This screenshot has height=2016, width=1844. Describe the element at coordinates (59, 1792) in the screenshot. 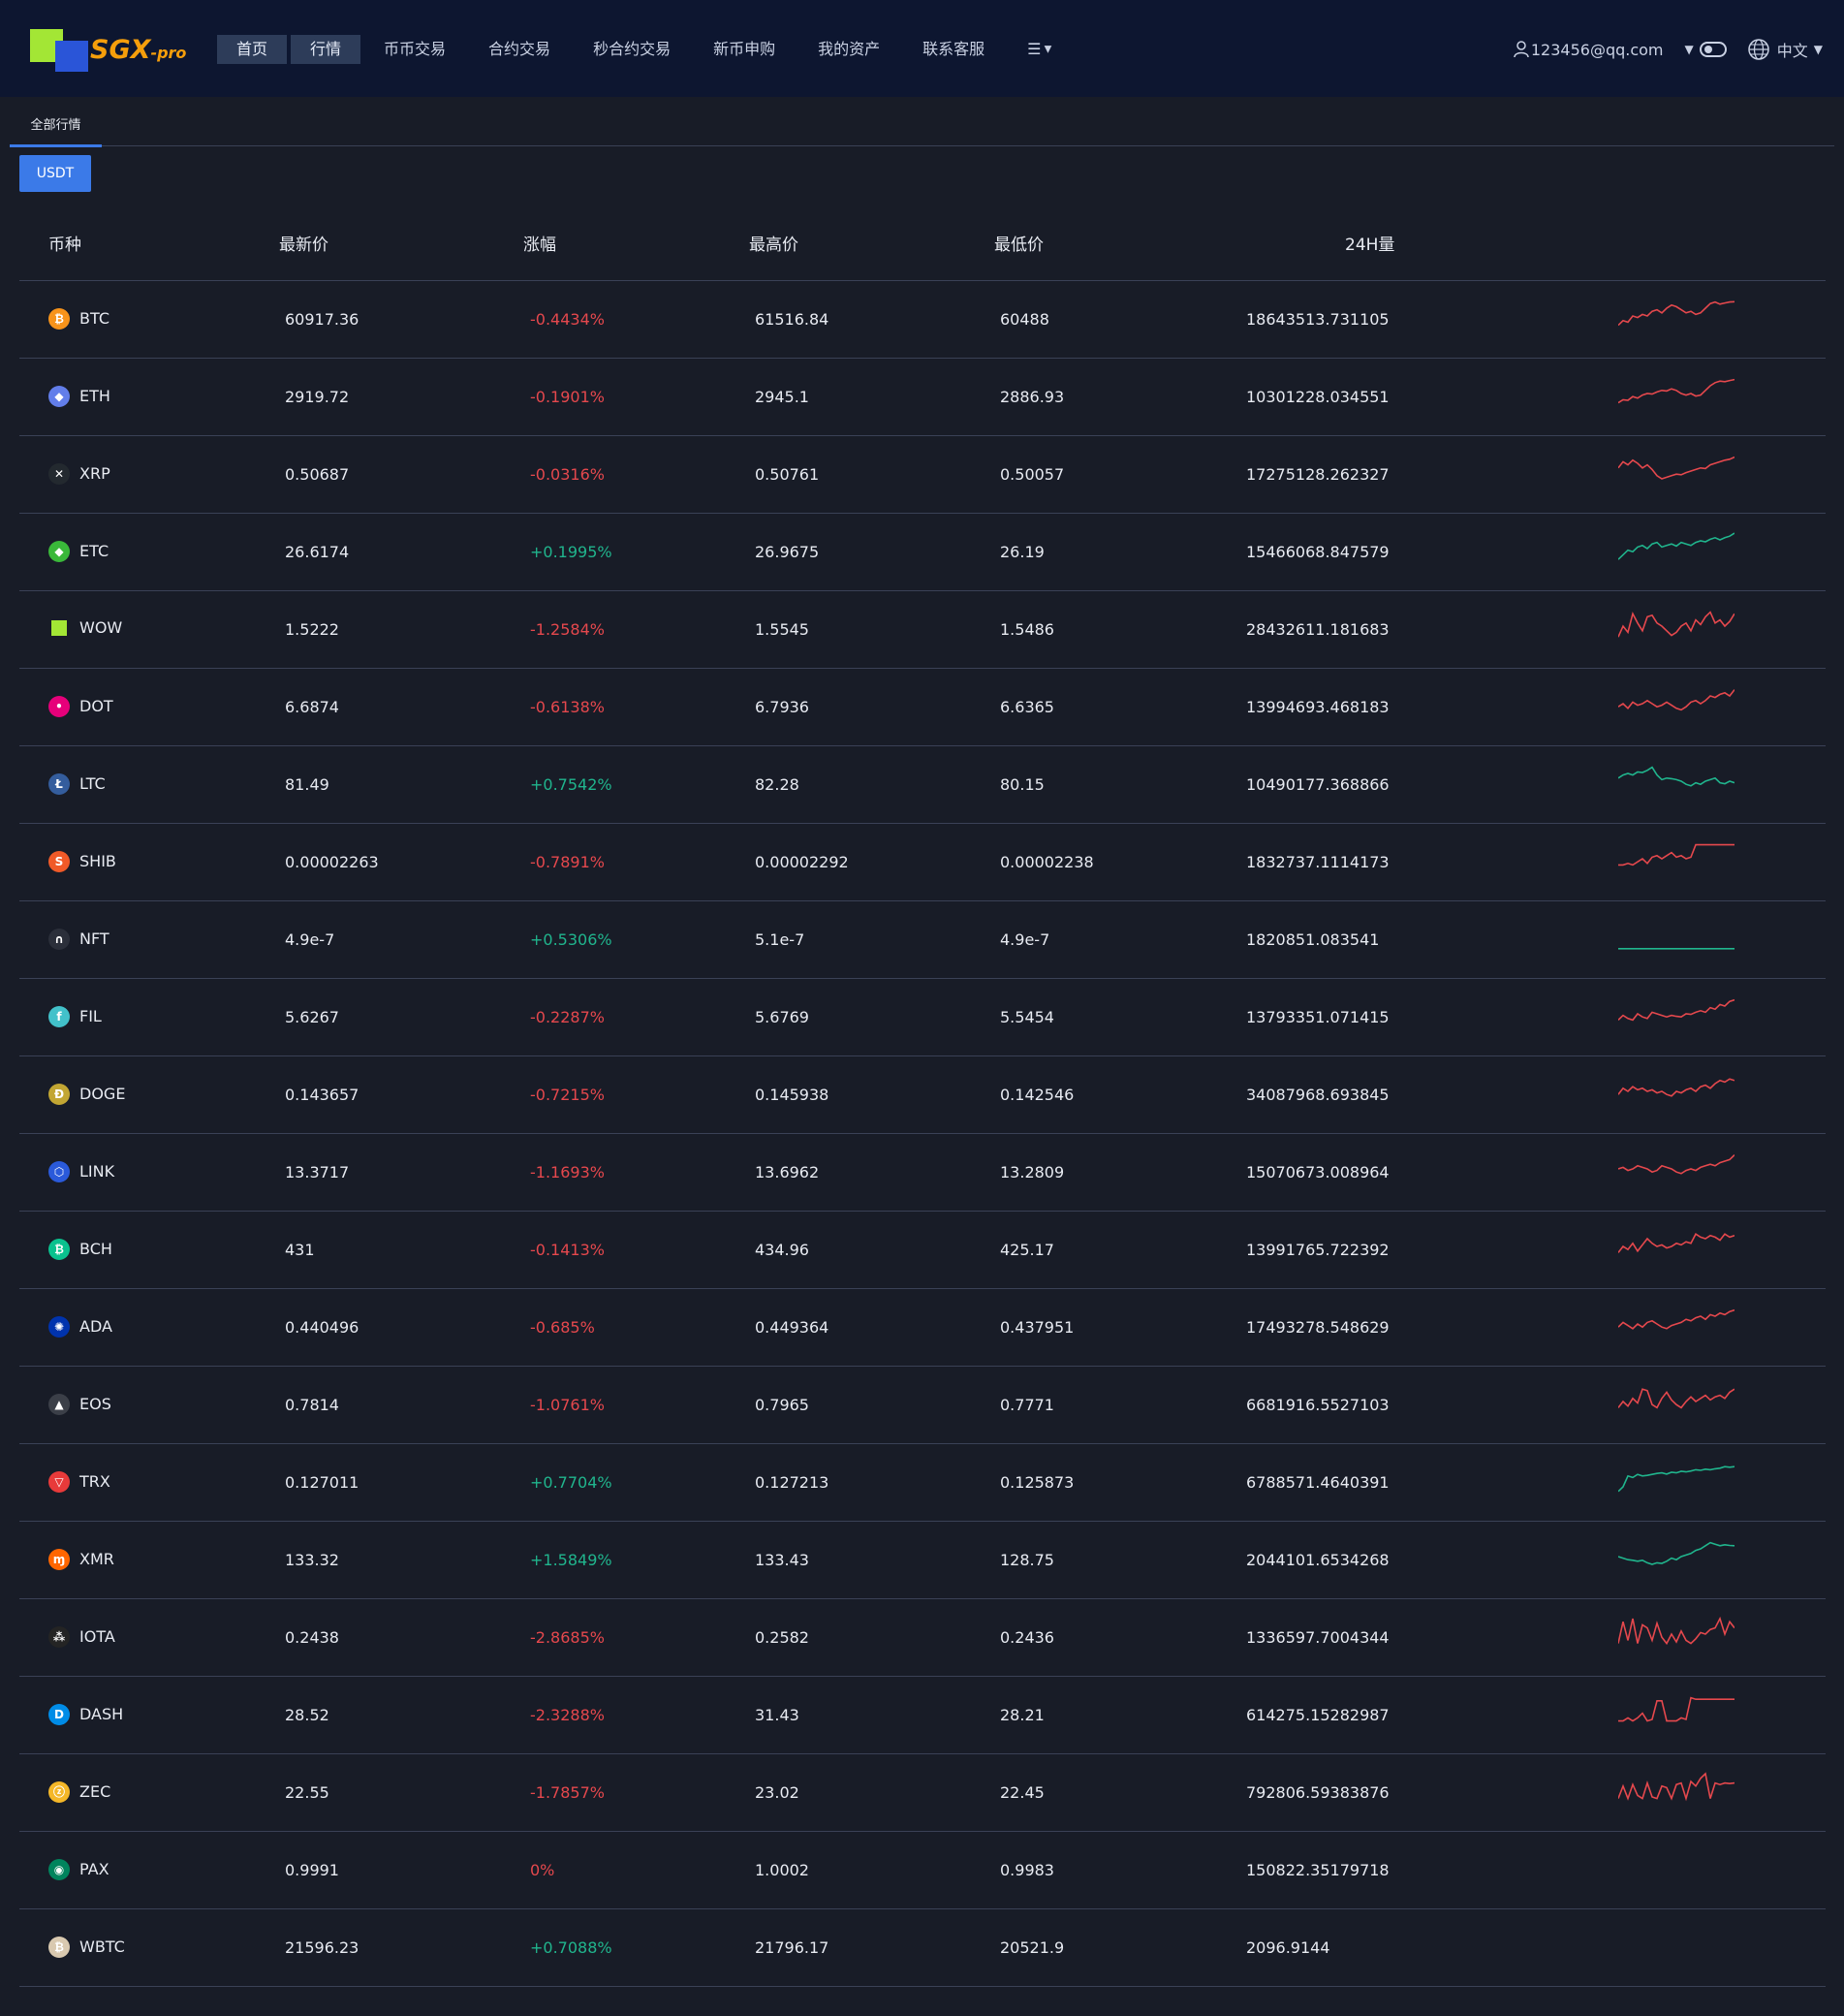

I see `coin-icon: ⓩ` at that location.